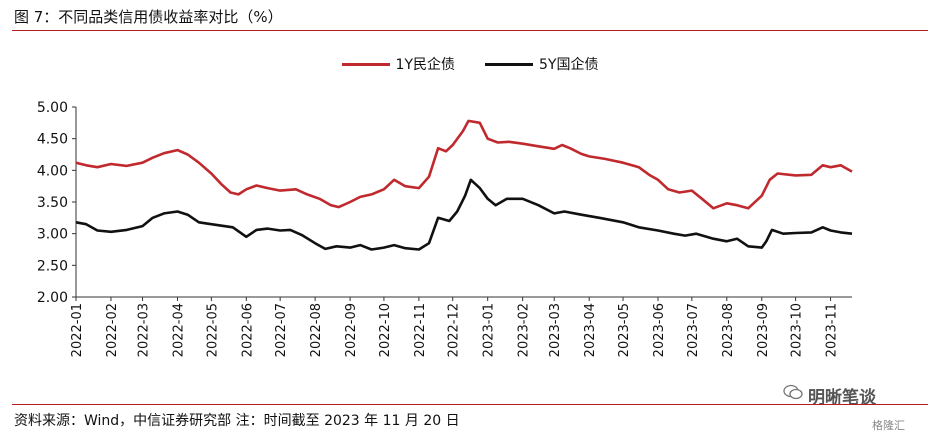 This screenshot has height=438, width=940. I want to click on y-tick-label: 2.00, so click(52, 298).